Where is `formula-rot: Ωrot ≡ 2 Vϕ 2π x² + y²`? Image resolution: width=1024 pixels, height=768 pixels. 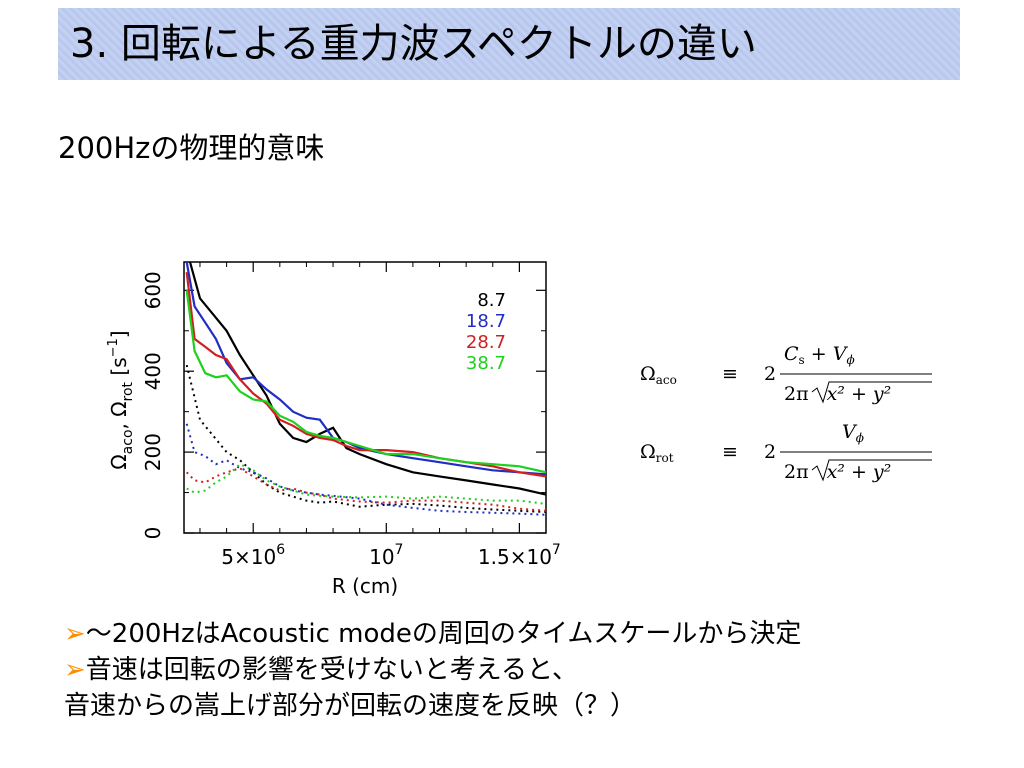 formula-rot: Ωrot ≡ 2 Vϕ 2π x² + y² is located at coordinates (786, 452).